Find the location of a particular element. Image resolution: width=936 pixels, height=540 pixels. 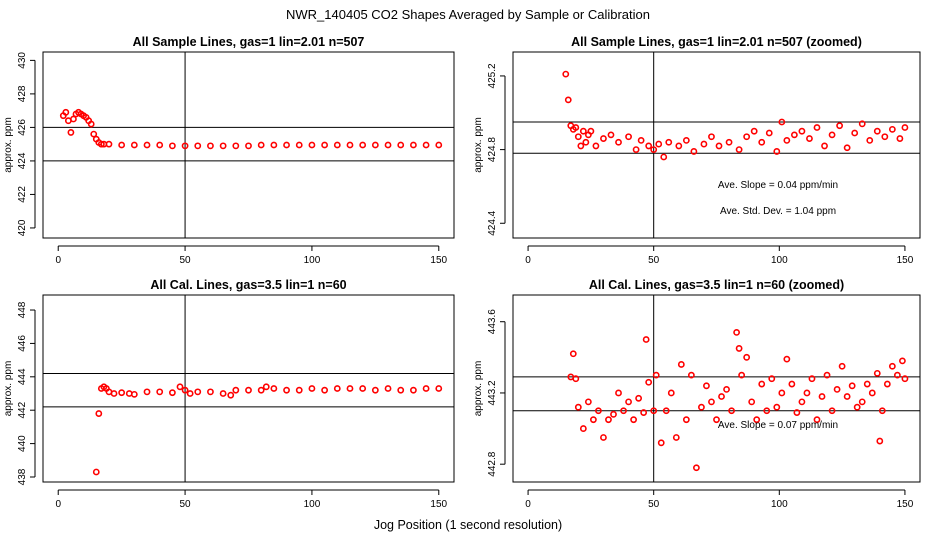

y-tick-label: 444 is located at coordinates (22, 376).